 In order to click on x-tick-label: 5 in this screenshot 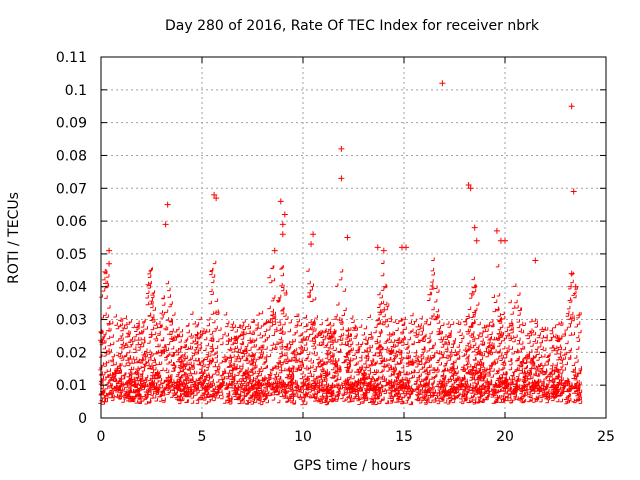, I will do `click(202, 437)`.